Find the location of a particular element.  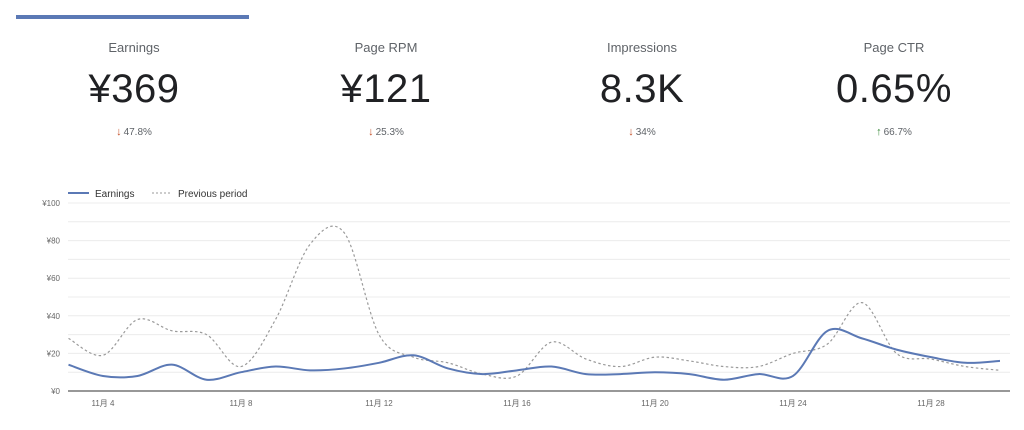

legend-previous: Previous period is located at coordinates (212, 194).